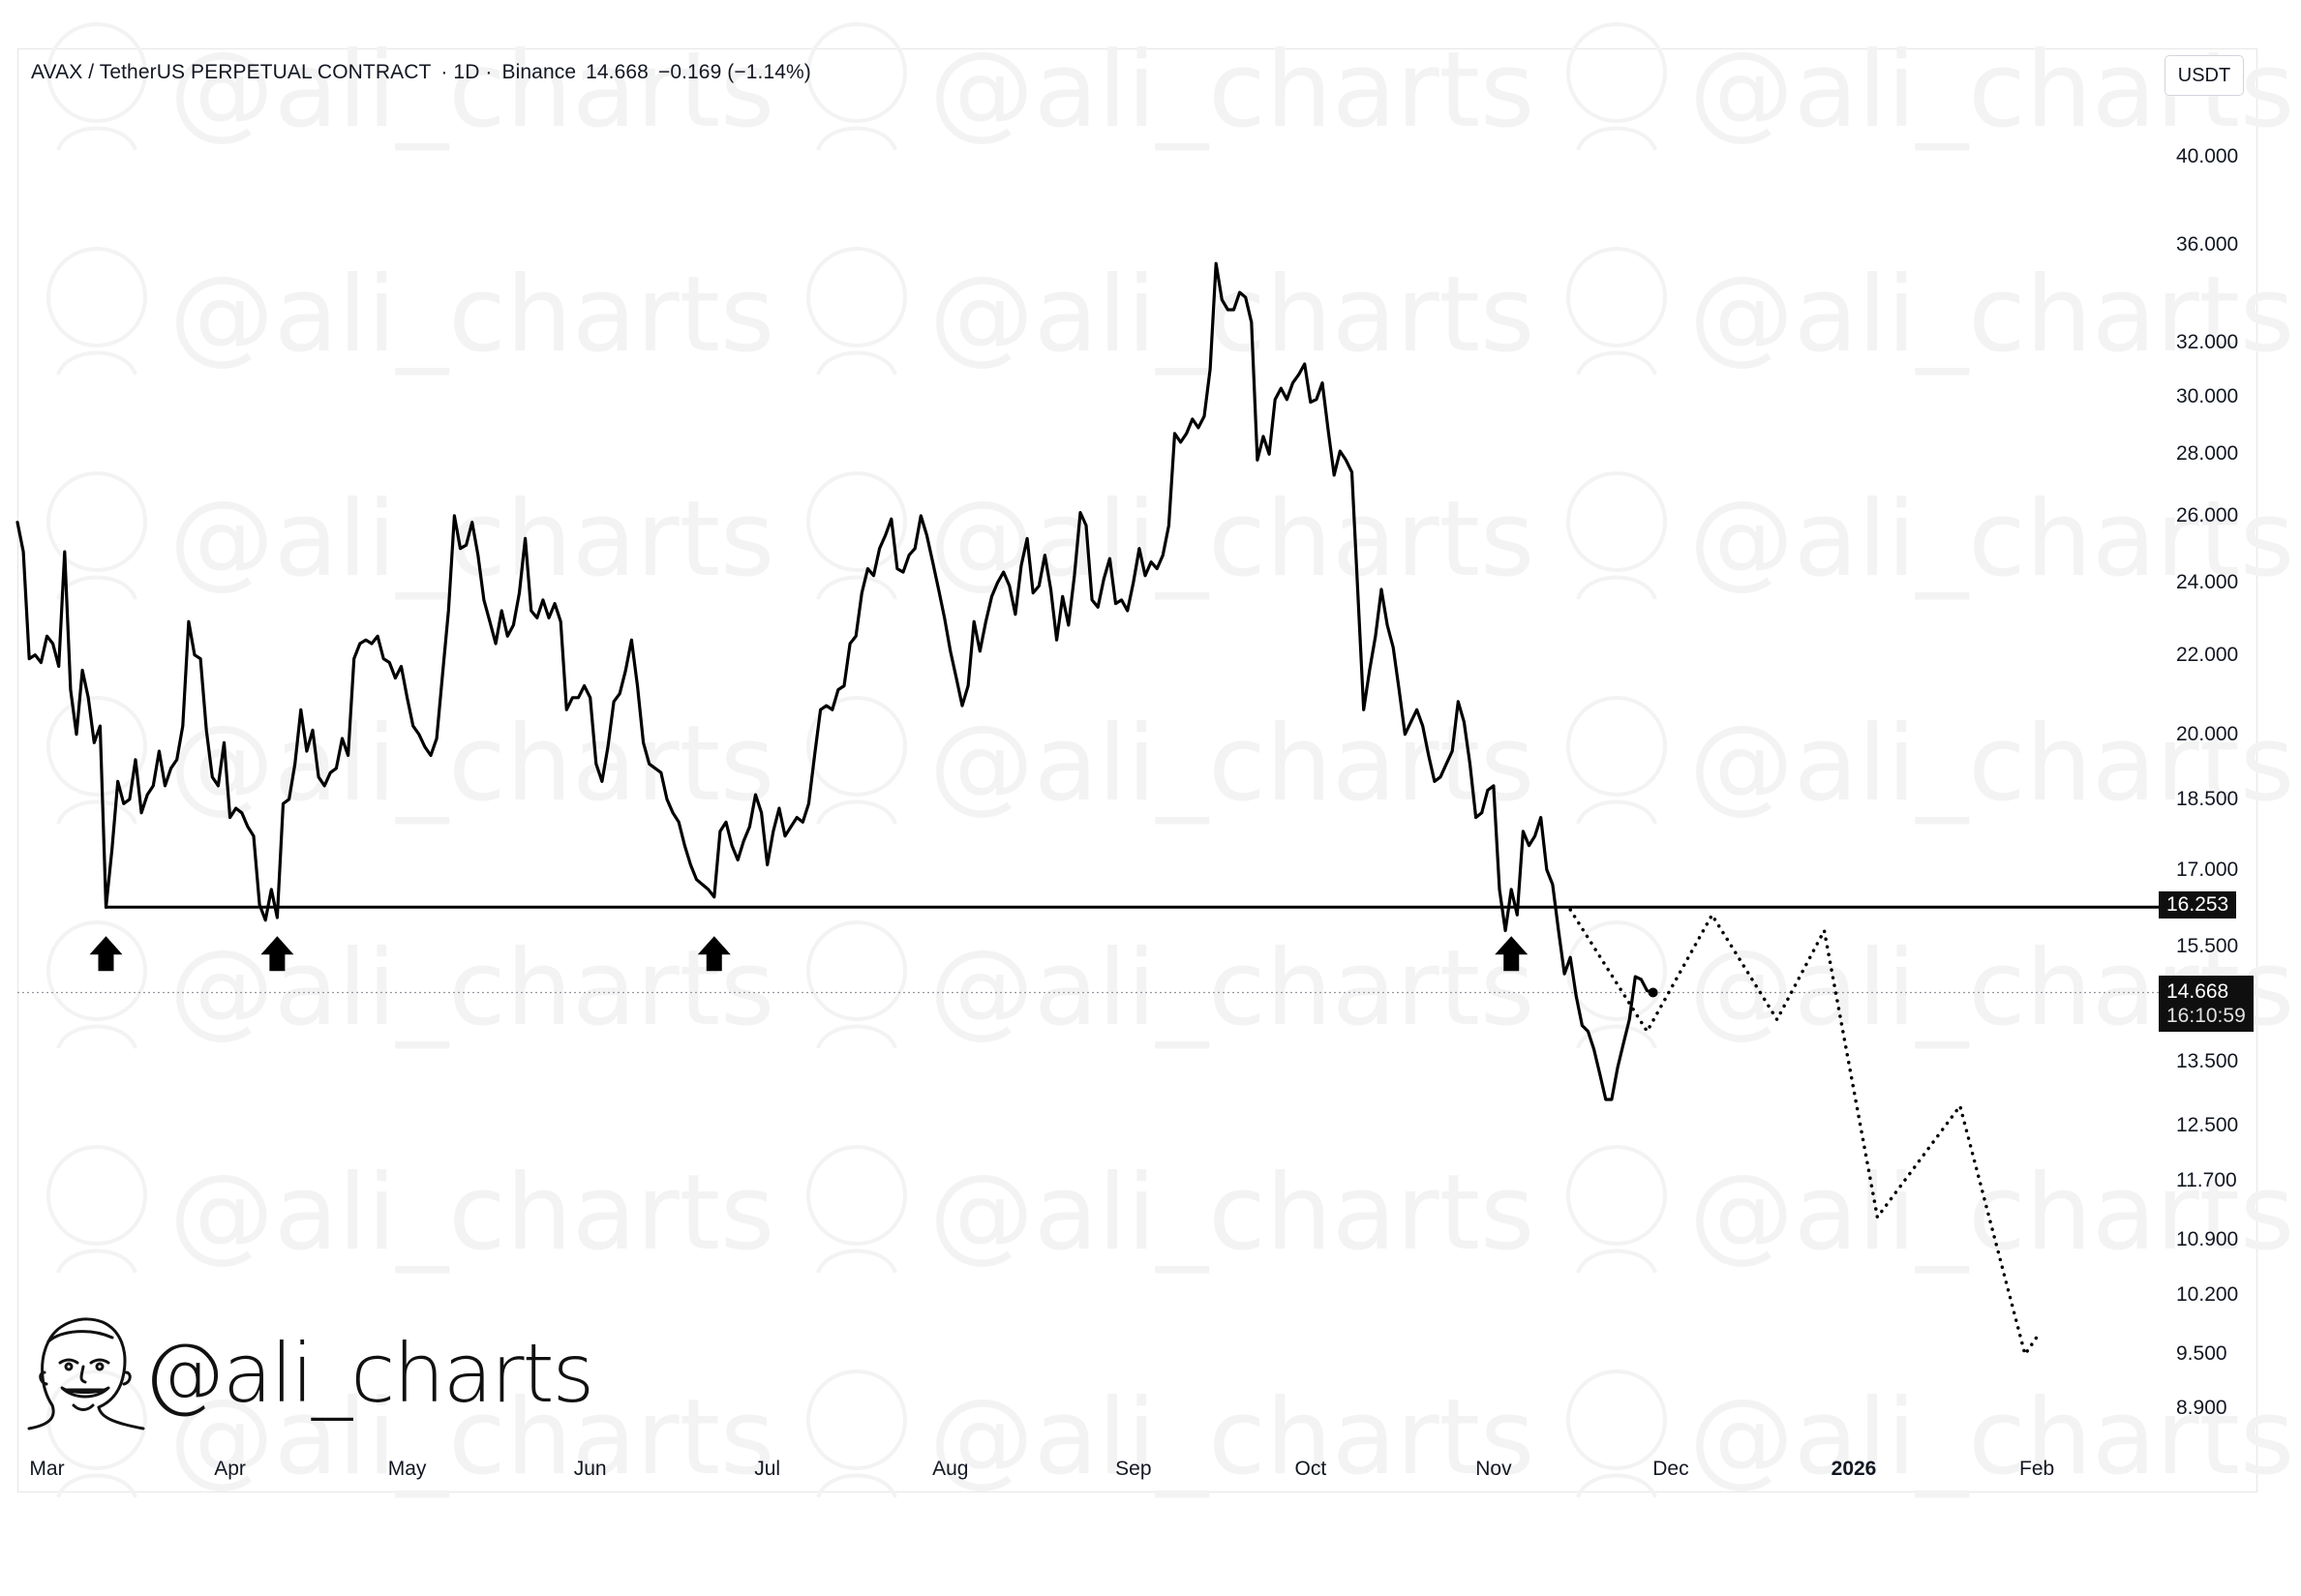 This screenshot has width=2301, height=1596. What do you see at coordinates (2207, 1295) in the screenshot?
I see `price-tick-label: 10.200` at bounding box center [2207, 1295].